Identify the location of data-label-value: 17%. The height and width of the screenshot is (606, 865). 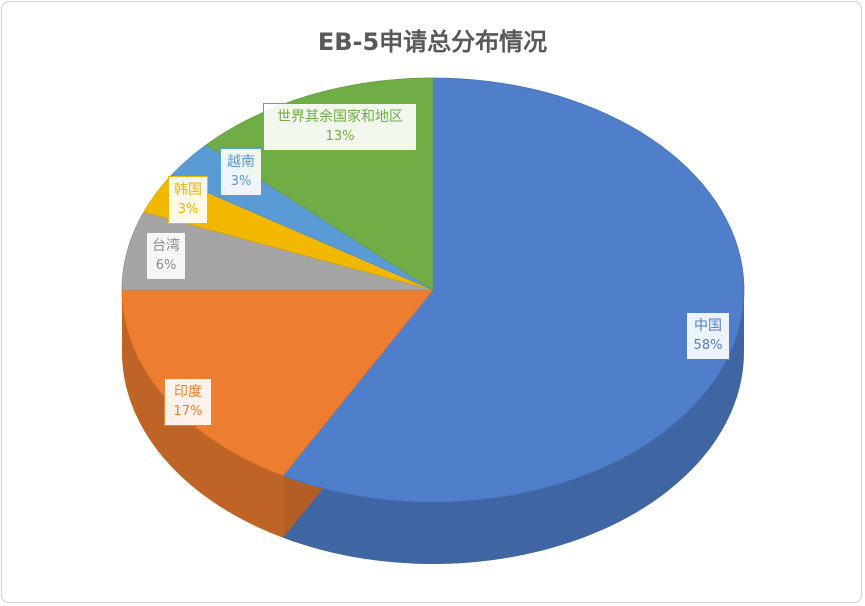
(188, 411).